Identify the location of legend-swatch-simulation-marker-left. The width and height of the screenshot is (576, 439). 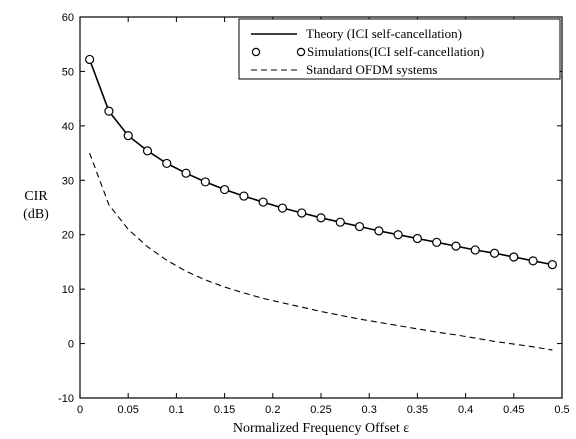
(256, 52).